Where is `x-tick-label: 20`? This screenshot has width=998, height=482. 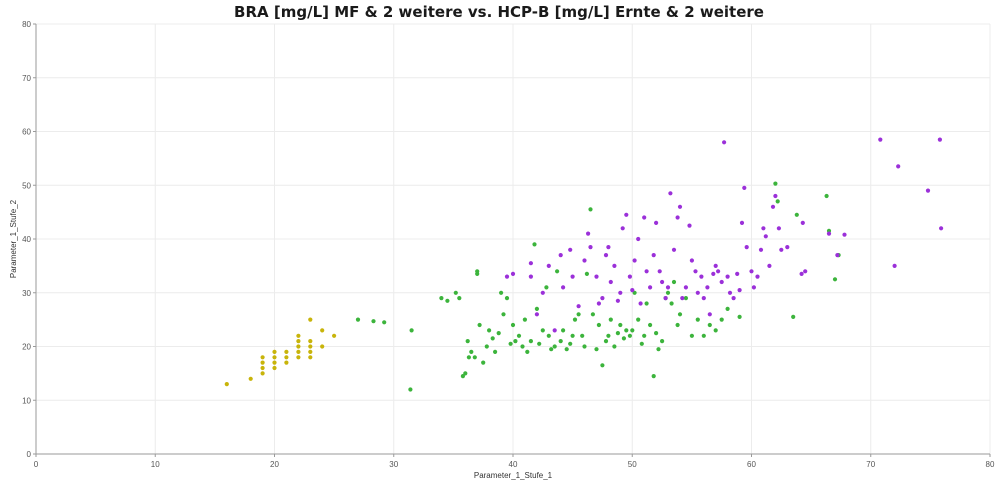 x-tick-label: 20 is located at coordinates (274, 464).